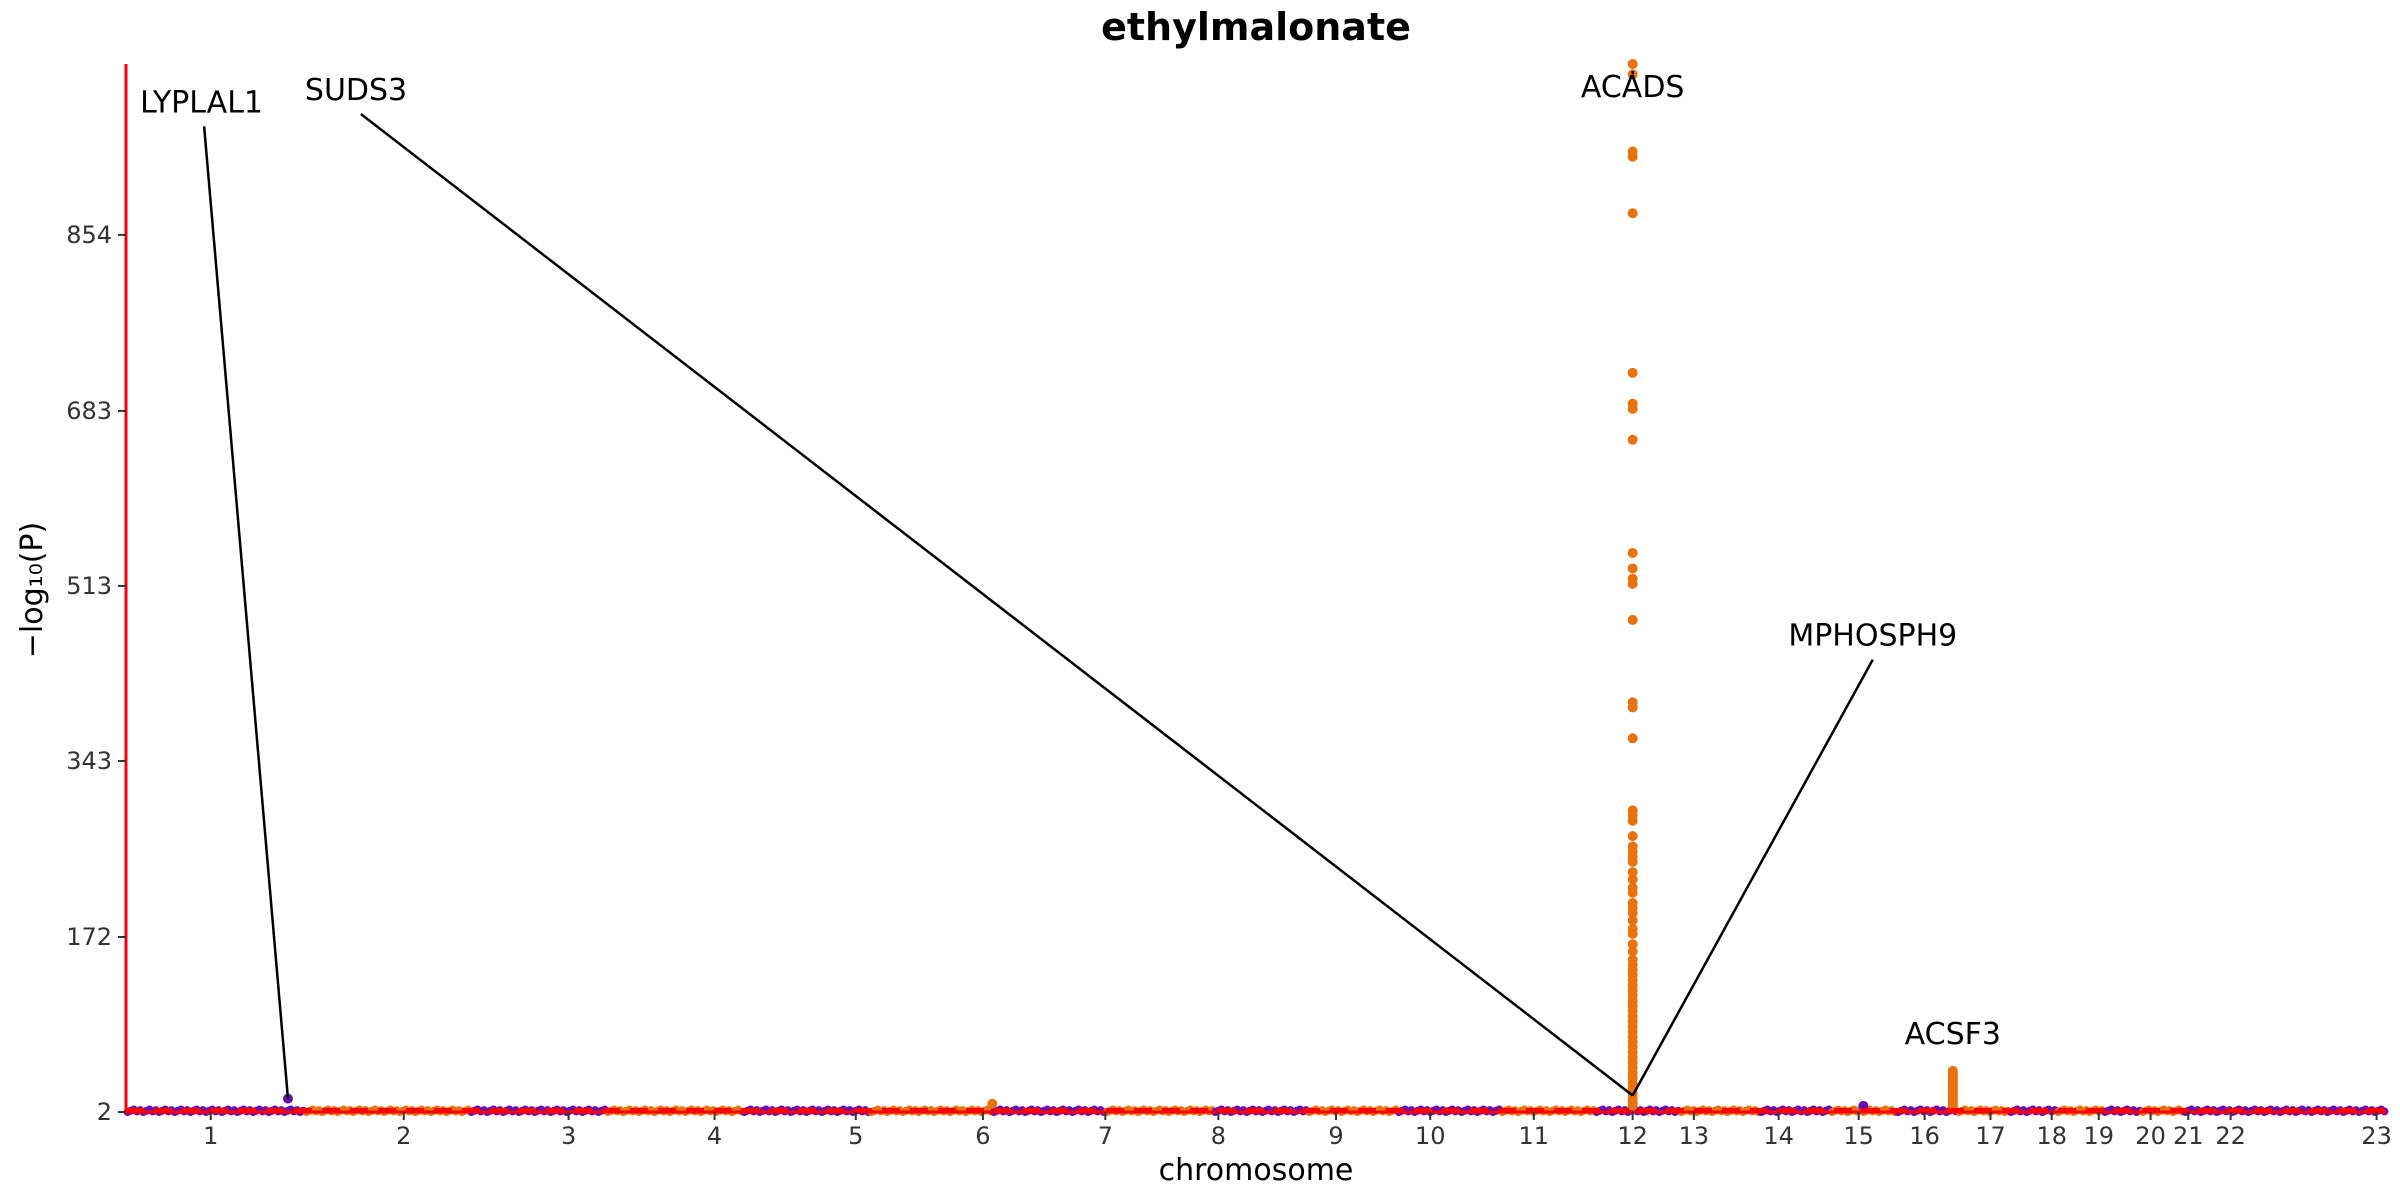 The height and width of the screenshot is (1200, 2400). What do you see at coordinates (1872, 636) in the screenshot?
I see `gene-label: MPHOSPH9` at bounding box center [1872, 636].